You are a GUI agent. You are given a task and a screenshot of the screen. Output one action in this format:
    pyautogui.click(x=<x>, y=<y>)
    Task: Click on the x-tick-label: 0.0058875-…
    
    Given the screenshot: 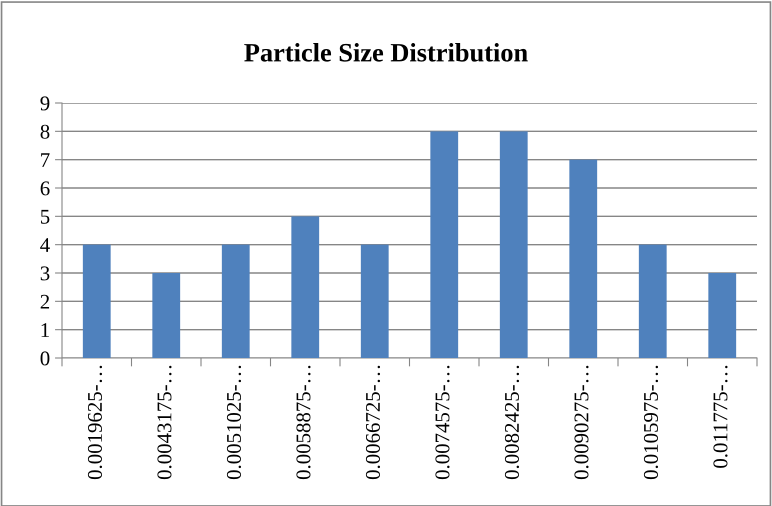 What is the action you would take?
    pyautogui.click(x=303, y=423)
    